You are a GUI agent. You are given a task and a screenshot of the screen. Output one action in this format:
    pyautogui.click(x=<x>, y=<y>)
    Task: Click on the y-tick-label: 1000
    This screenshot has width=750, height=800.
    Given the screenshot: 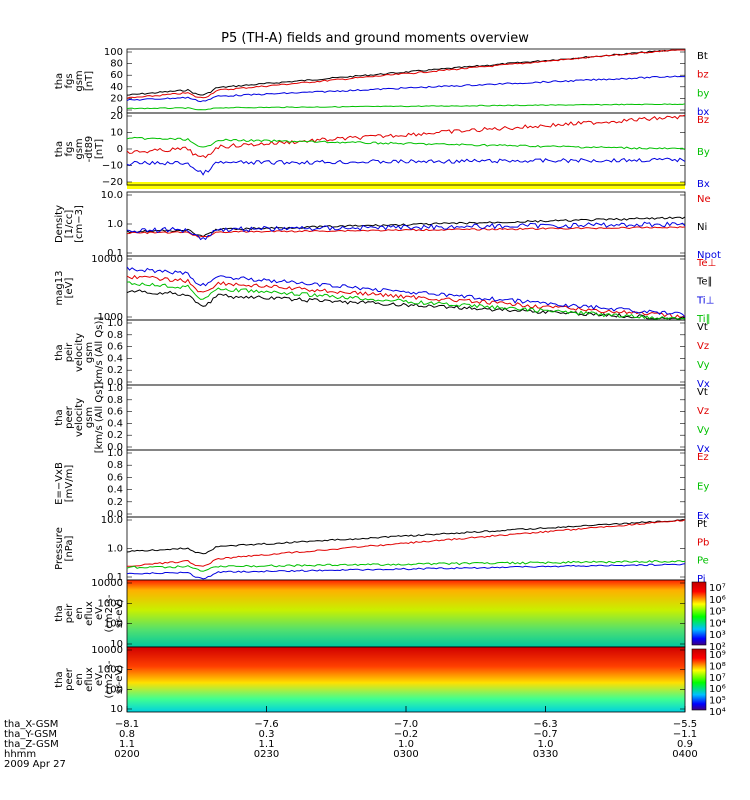 What is the action you would take?
    pyautogui.click(x=110, y=670)
    